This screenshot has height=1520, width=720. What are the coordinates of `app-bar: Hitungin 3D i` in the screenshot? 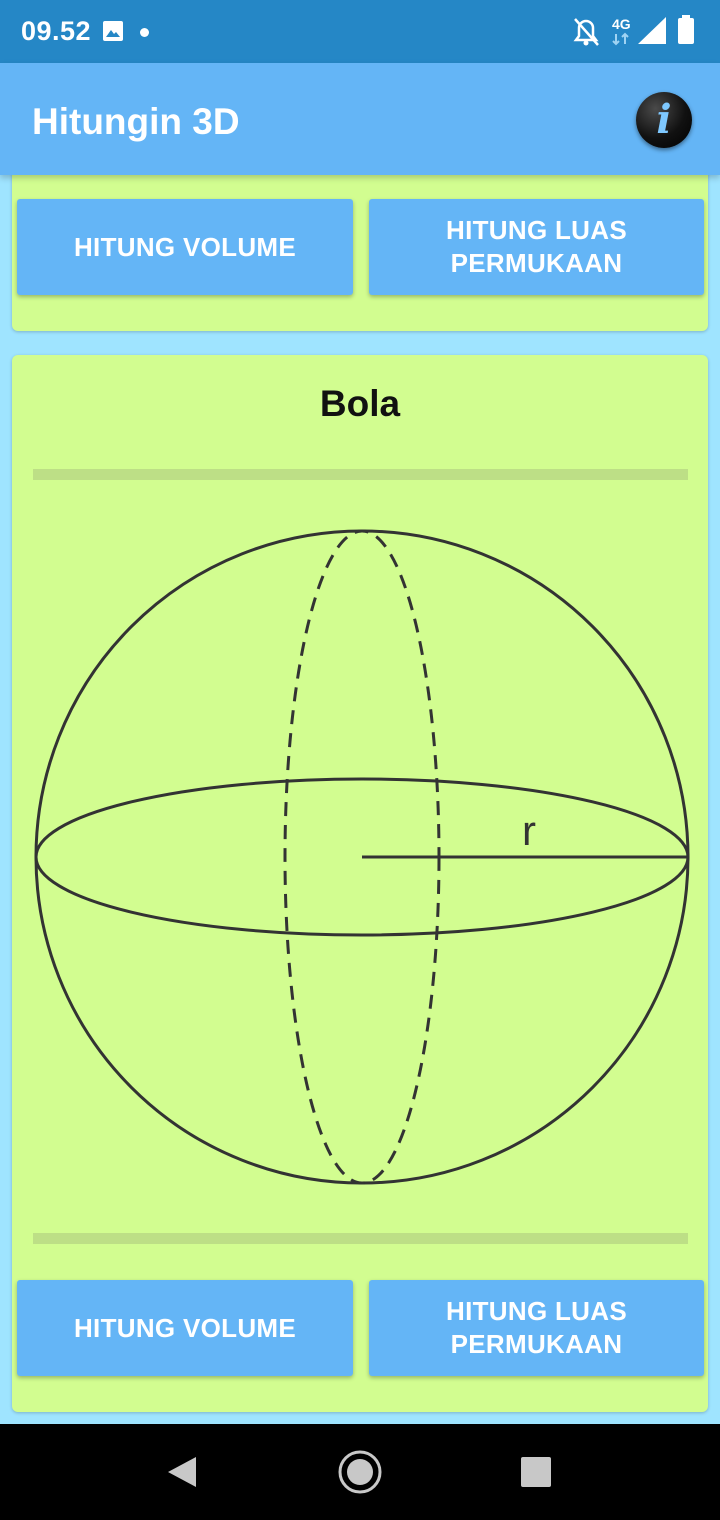 It's located at (360, 119).